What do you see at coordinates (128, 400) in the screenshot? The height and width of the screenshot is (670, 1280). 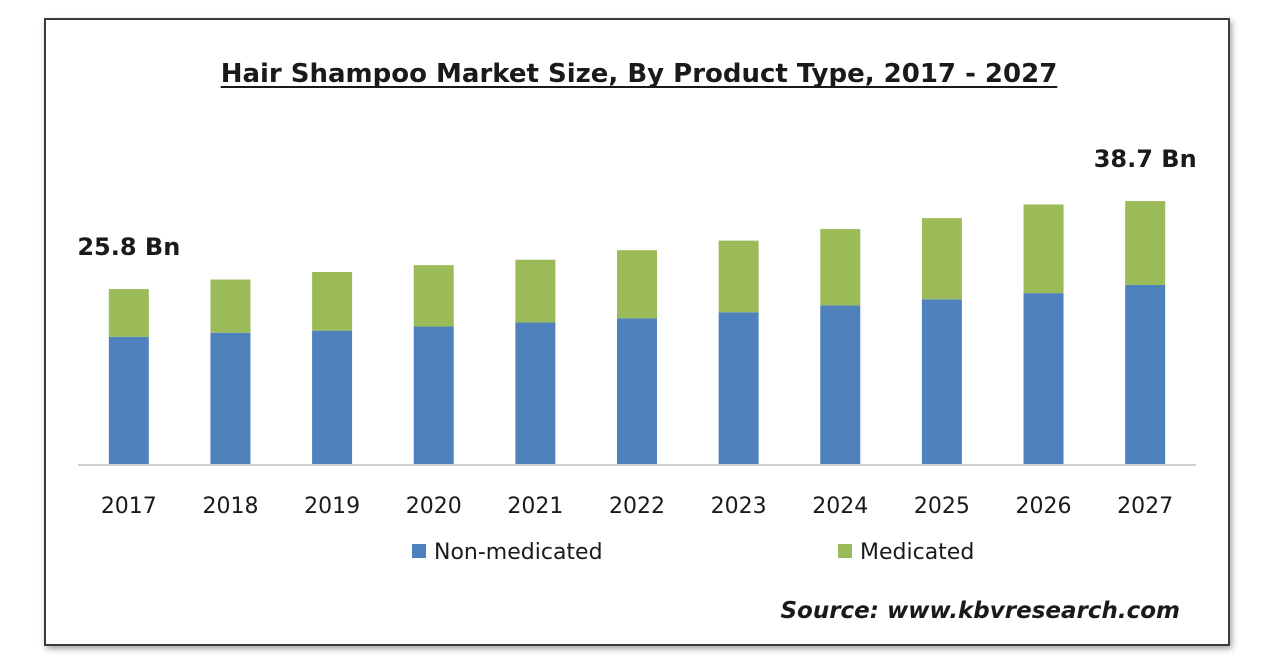 I see `bar-non-medicated-2017` at bounding box center [128, 400].